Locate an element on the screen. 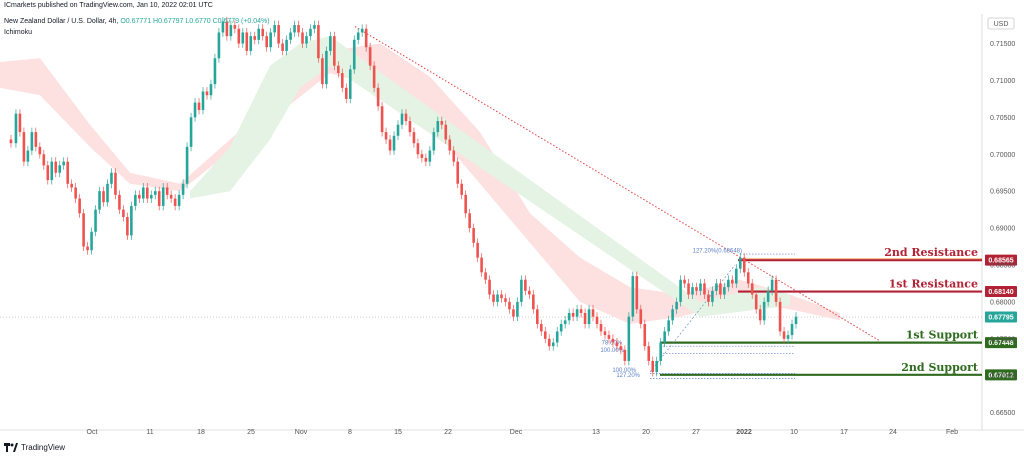  svg-text: 100.00% is located at coordinates (612, 351).